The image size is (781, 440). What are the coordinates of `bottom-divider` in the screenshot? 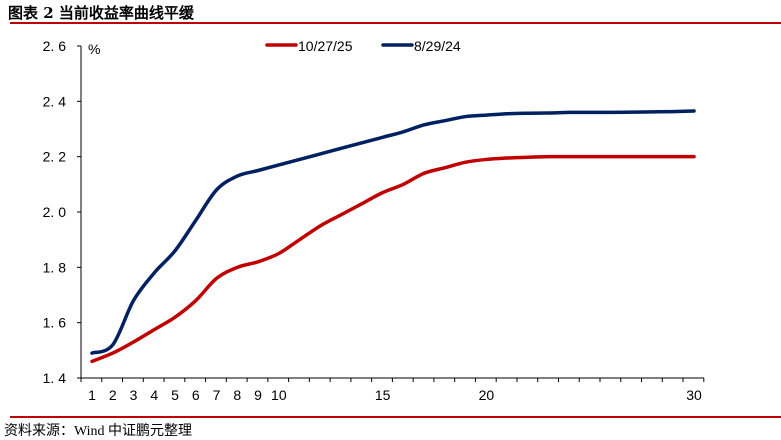 It's located at (395, 417).